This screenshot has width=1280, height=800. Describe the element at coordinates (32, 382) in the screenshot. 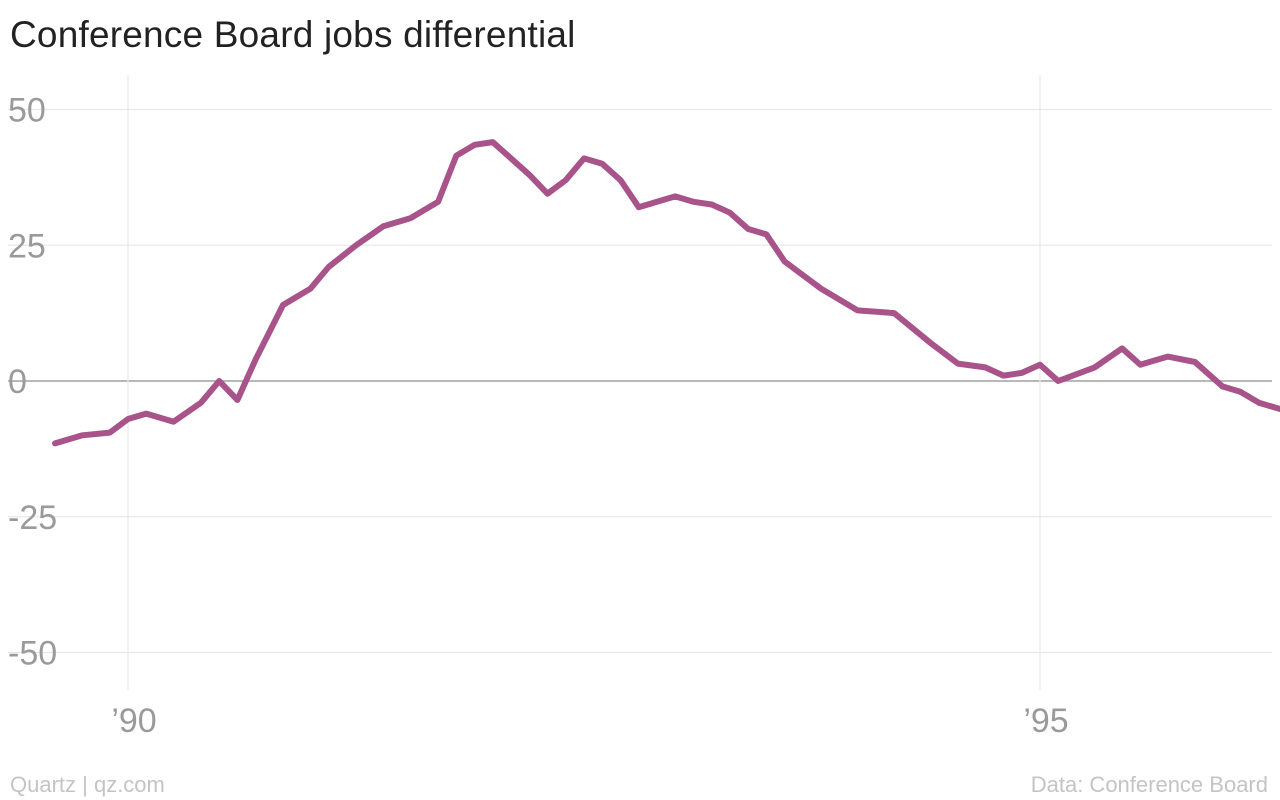

I see `y-axis-tick-labels: 50 25 0 -25 -50` at that location.